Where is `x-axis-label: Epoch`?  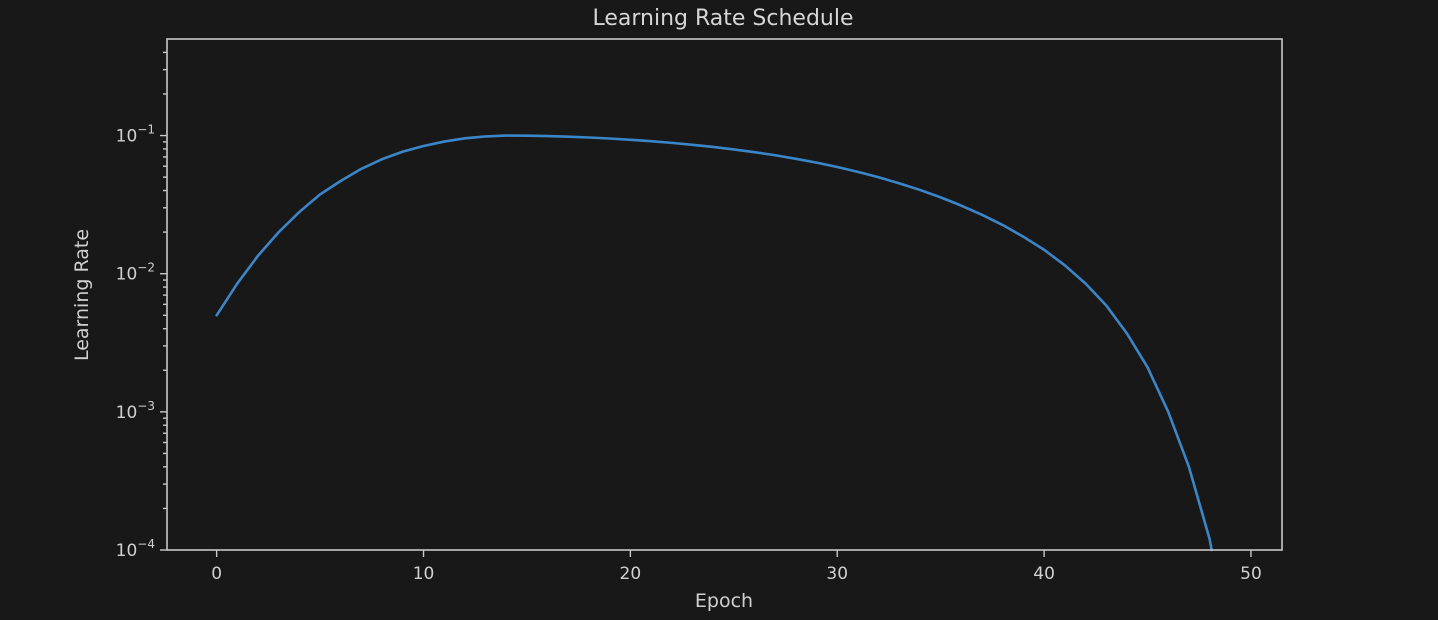 x-axis-label: Epoch is located at coordinates (724, 601).